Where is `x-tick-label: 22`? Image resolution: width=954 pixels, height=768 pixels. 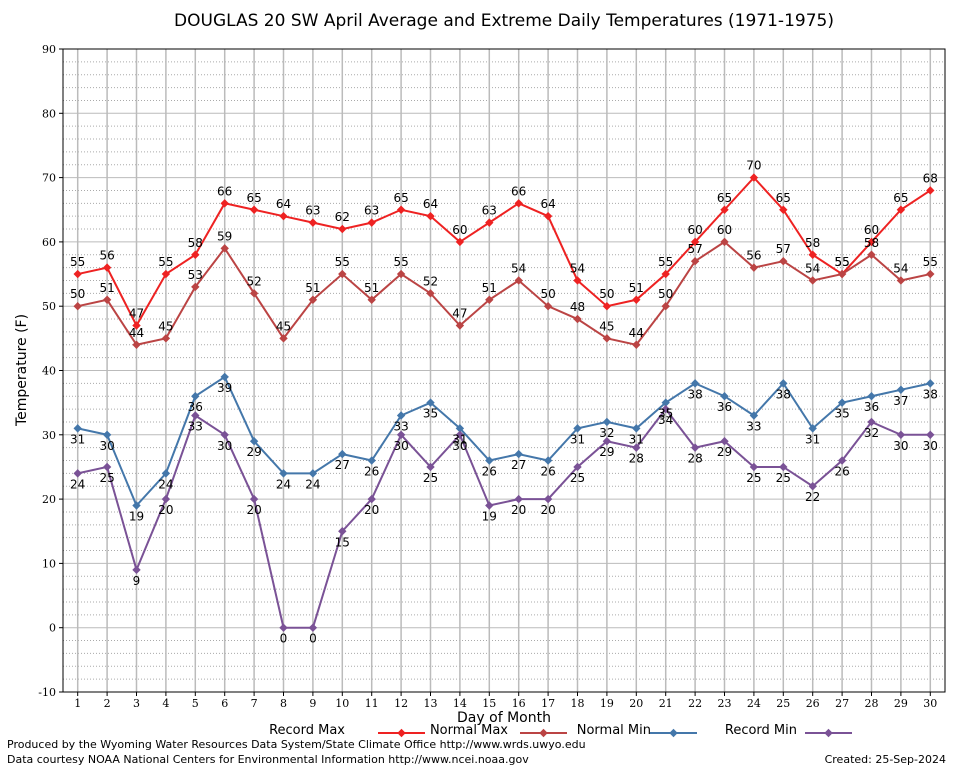 x-tick-label: 22 is located at coordinates (695, 703).